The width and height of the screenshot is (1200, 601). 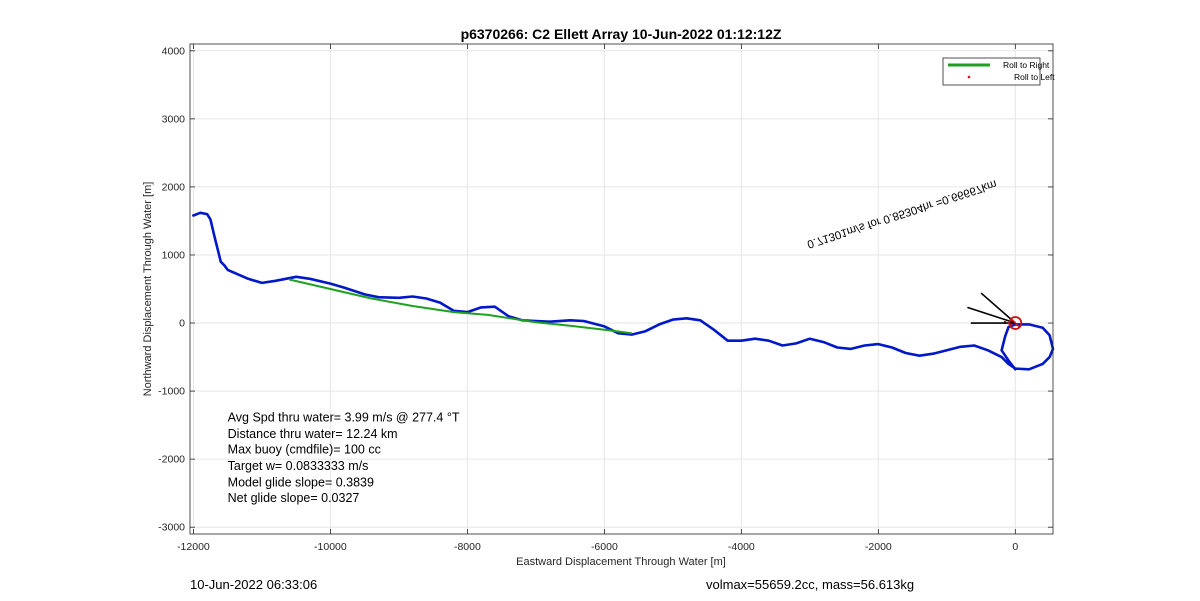 What do you see at coordinates (298, 466) in the screenshot?
I see `stats-annotation-line: Target w= 0.0833333 m/s` at bounding box center [298, 466].